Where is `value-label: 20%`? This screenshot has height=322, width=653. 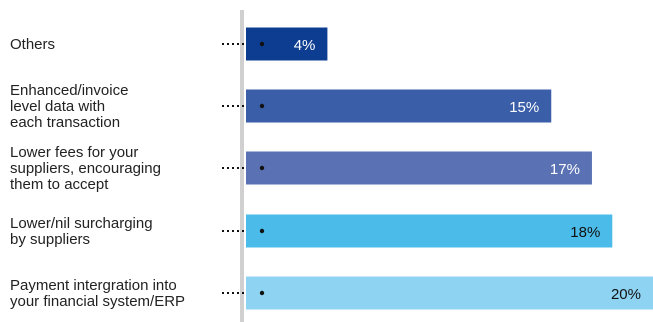 value-label: 20% is located at coordinates (626, 294).